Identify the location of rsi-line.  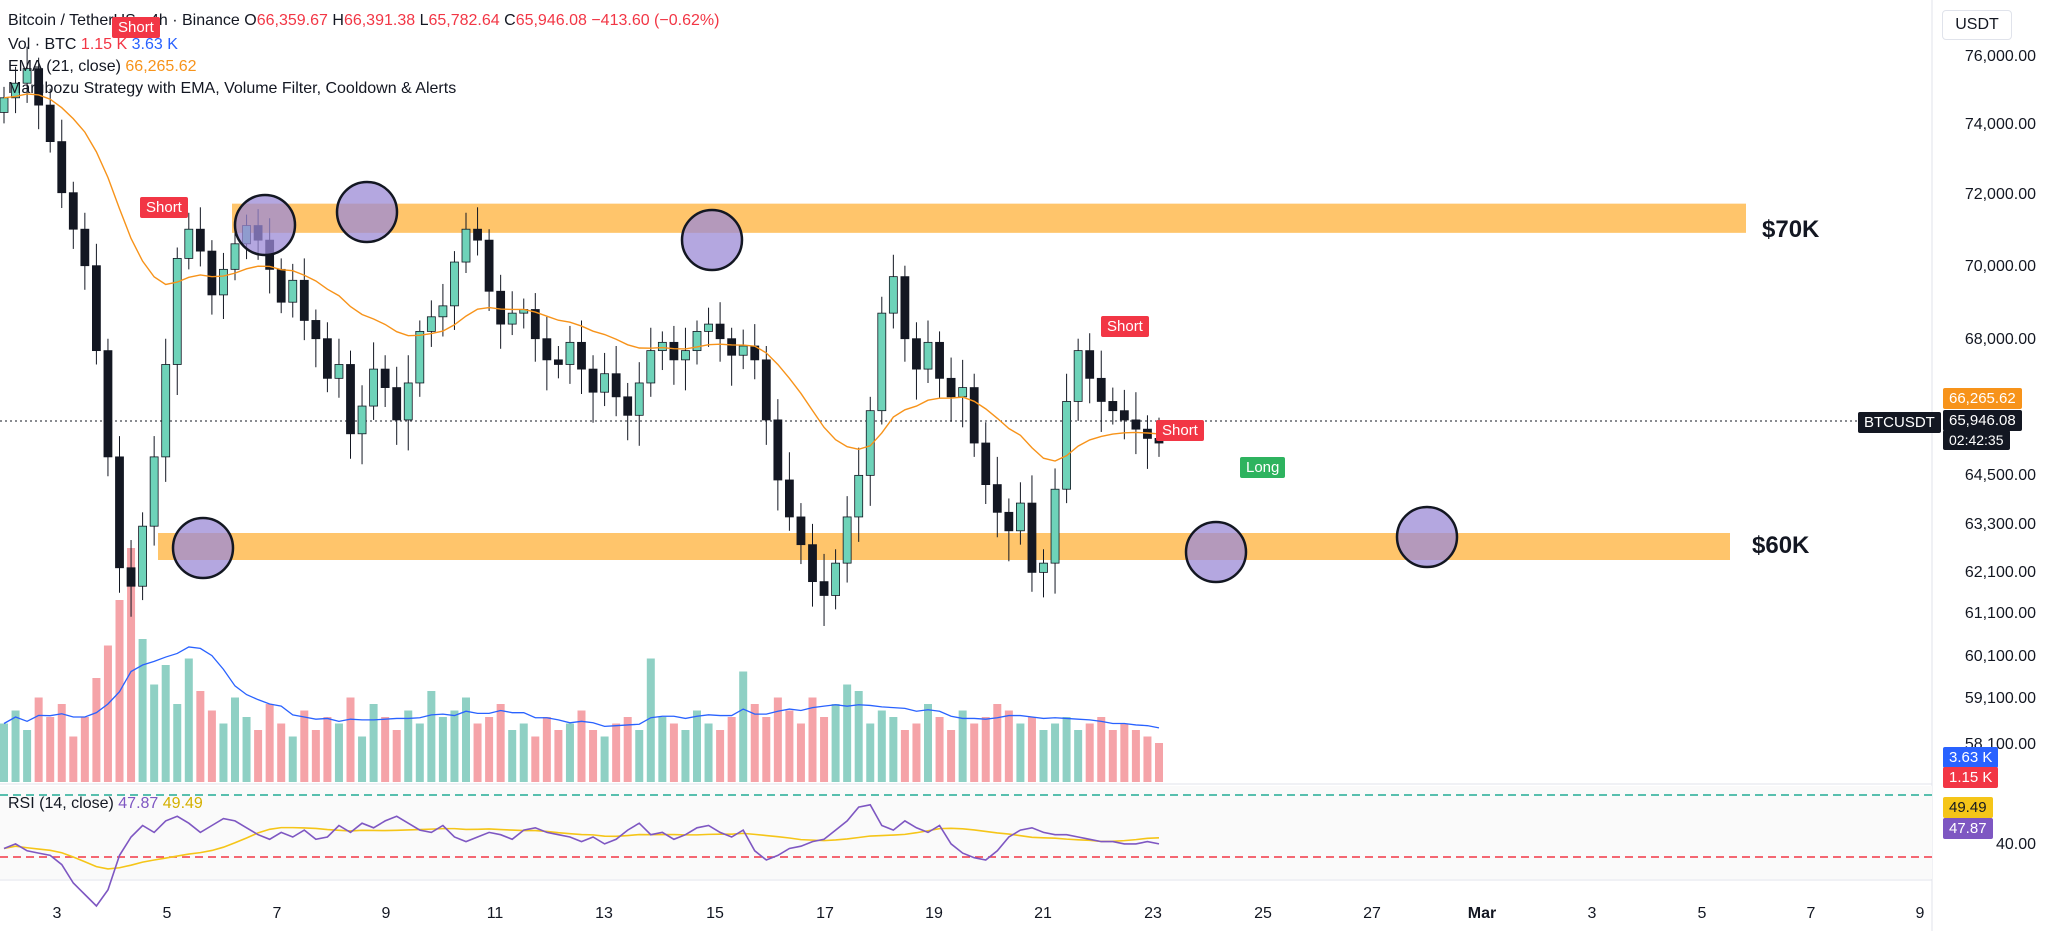
(581, 855).